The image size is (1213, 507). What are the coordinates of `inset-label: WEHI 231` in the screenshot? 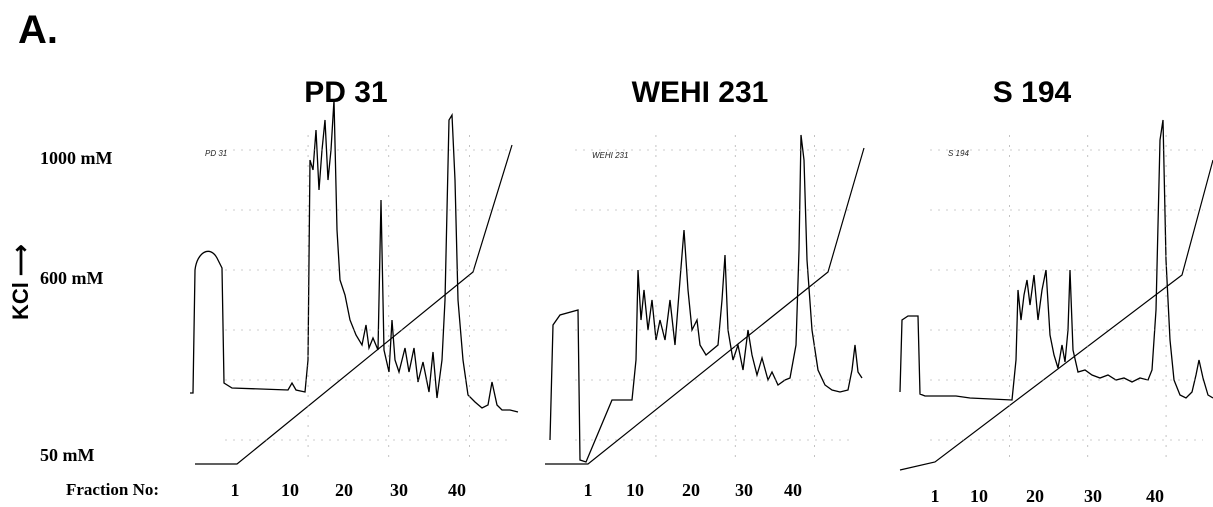 It's located at (610, 155).